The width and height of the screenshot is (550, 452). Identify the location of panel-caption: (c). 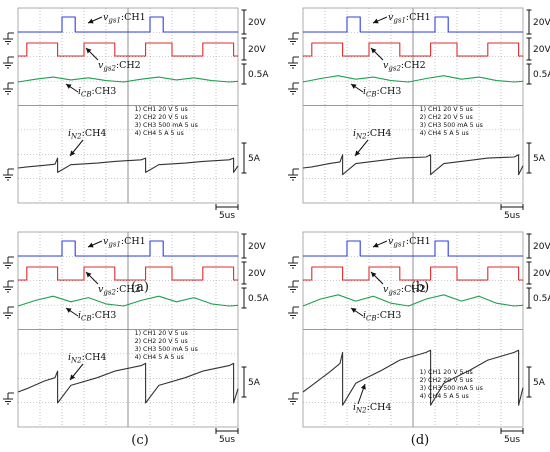
(139, 440).